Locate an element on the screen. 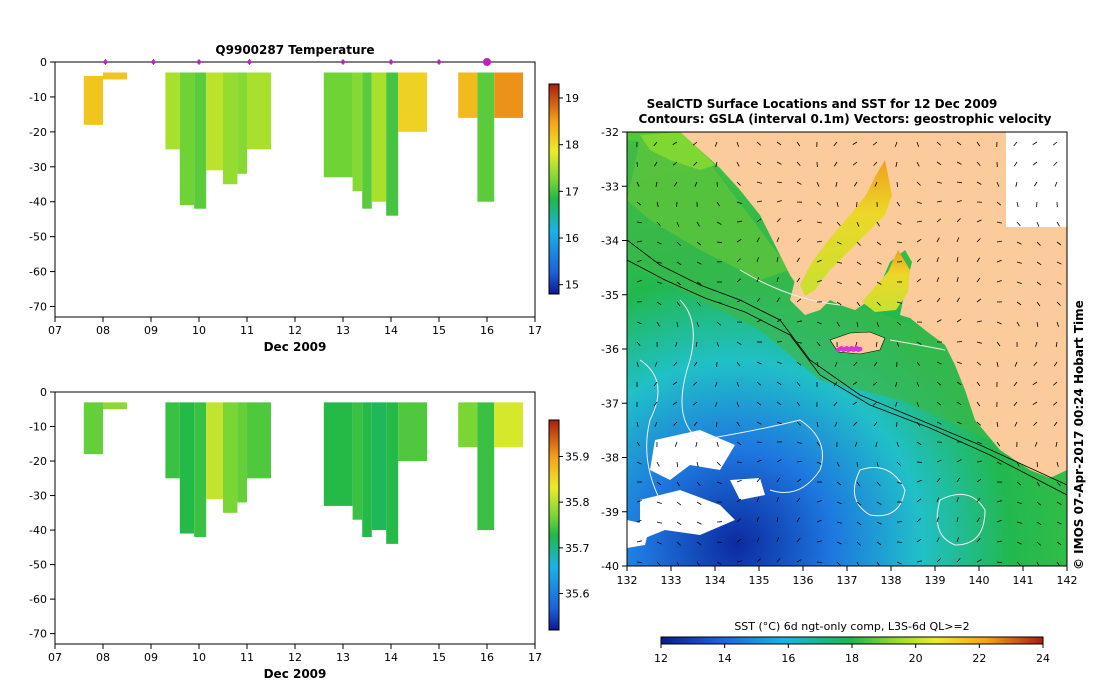 The image size is (1099, 700). salinity-x-axis: 07 08 09 10 11 12 13 14 15 16 17 is located at coordinates (295, 654).